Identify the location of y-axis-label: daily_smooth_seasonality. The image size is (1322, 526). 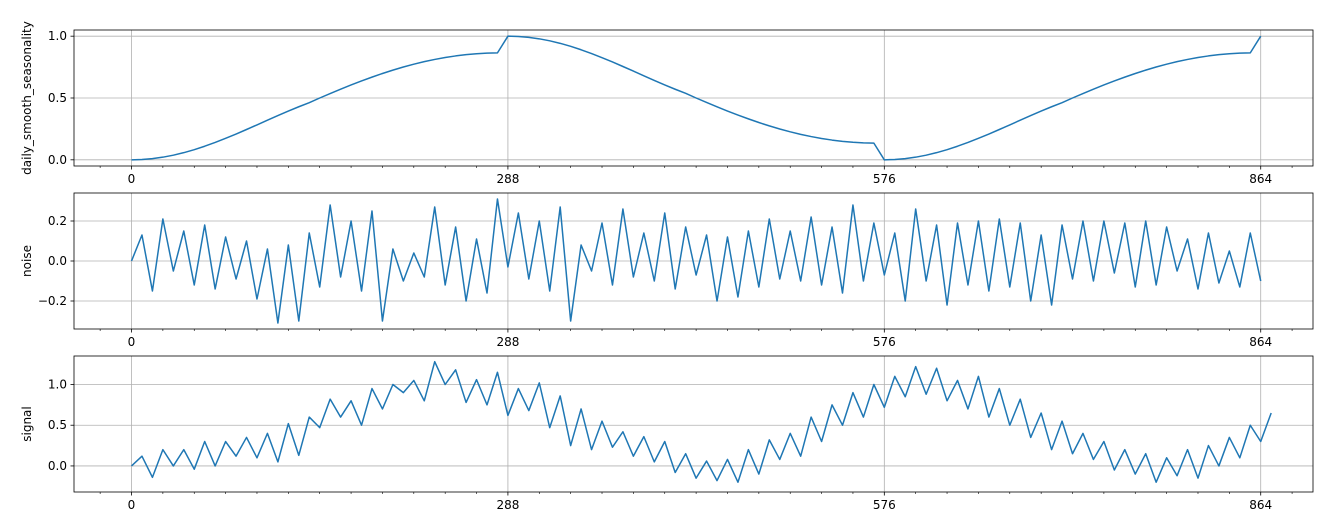
(27, 98).